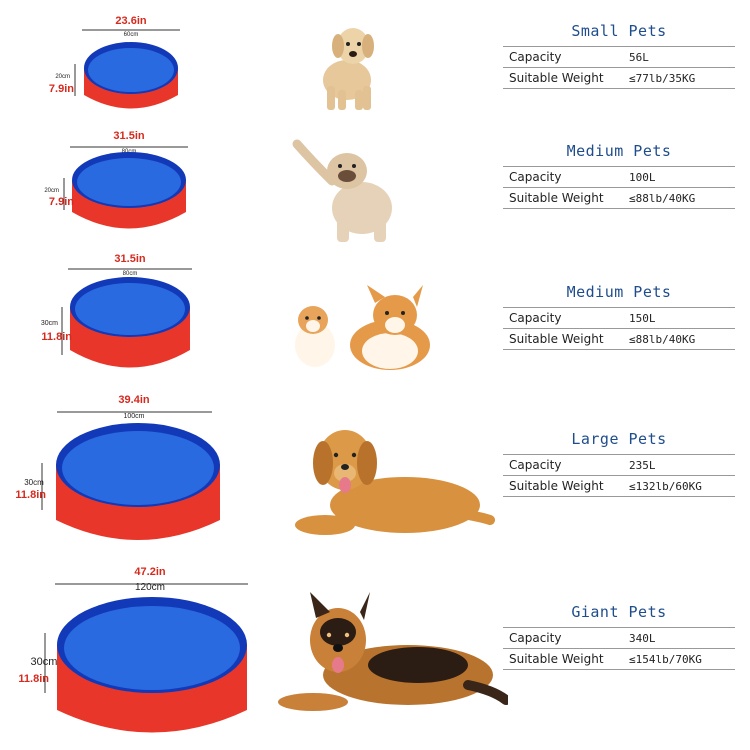 The width and height of the screenshot is (750, 750). Describe the element at coordinates (130, 21) in the screenshot. I see `pool-width-in: 23.6in` at that location.